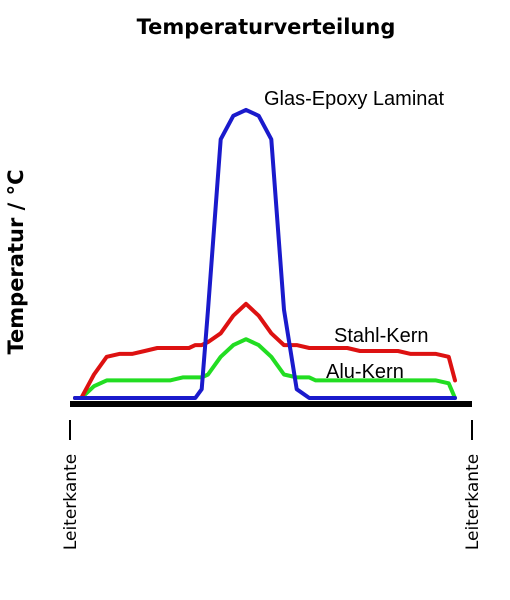 The width and height of the screenshot is (510, 600). What do you see at coordinates (365, 372) in the screenshot?
I see `series-label-alu-kern: Alu-Kern` at bounding box center [365, 372].